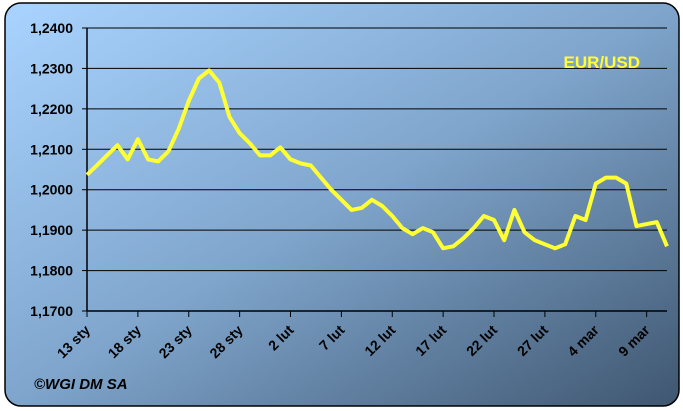 The width and height of the screenshot is (683, 411). Describe the element at coordinates (81, 384) in the screenshot. I see `credit: ©WGI DM SA` at that location.